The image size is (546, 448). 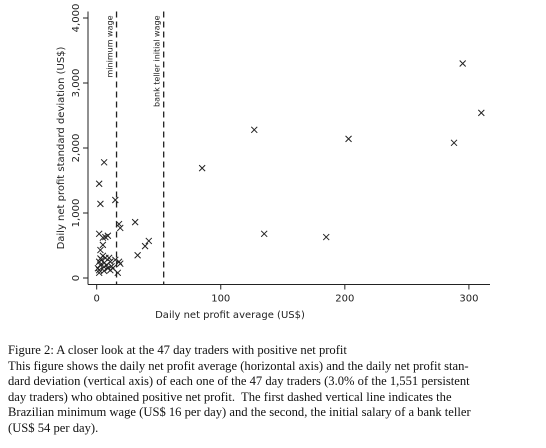 What do you see at coordinates (96, 299) in the screenshot?
I see `x-tick-label: 0` at bounding box center [96, 299].